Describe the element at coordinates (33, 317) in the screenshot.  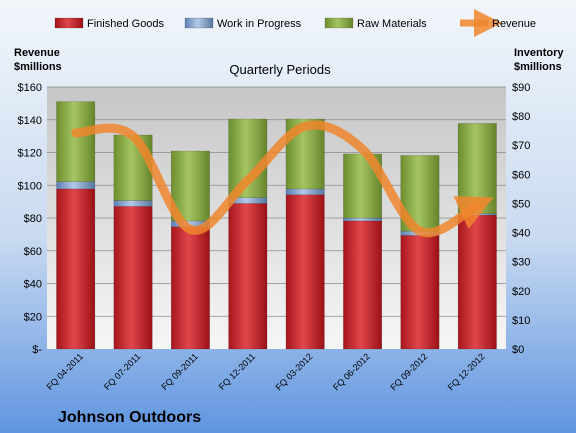
I see `y-left-tick-label: $20` at that location.